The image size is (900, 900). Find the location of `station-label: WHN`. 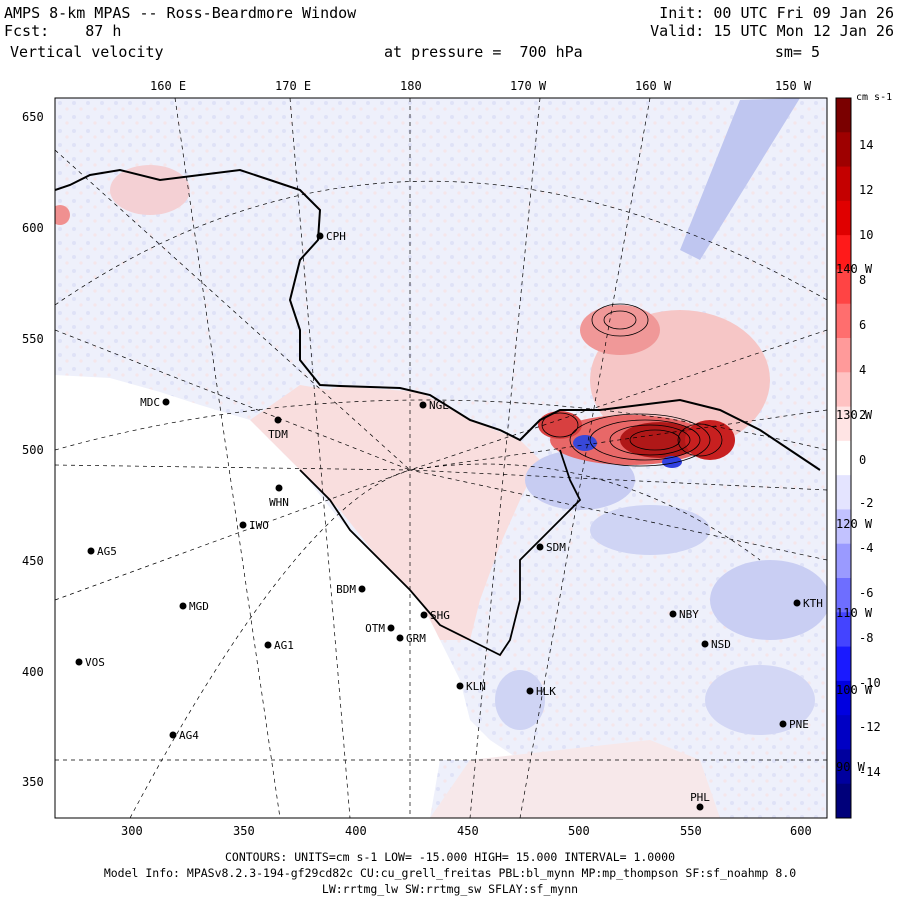

station-label: WHN is located at coordinates (279, 502).